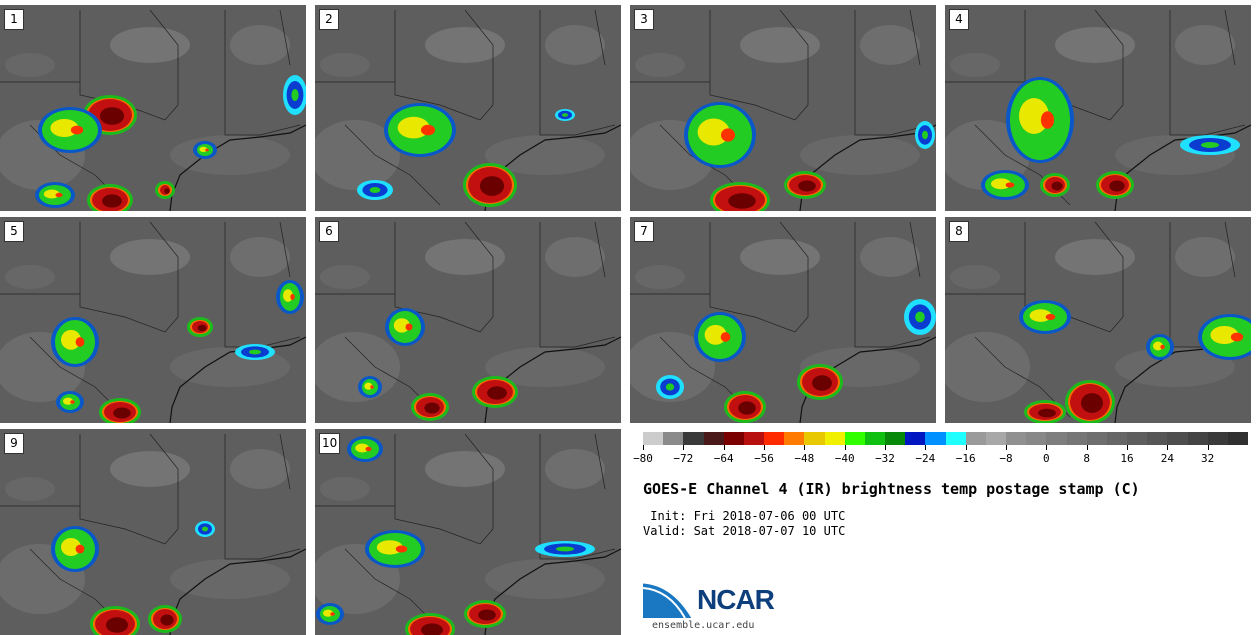 Image resolution: width=1260 pixels, height=635 pixels. I want to click on colorbar-tick-label: −32, so click(885, 458).